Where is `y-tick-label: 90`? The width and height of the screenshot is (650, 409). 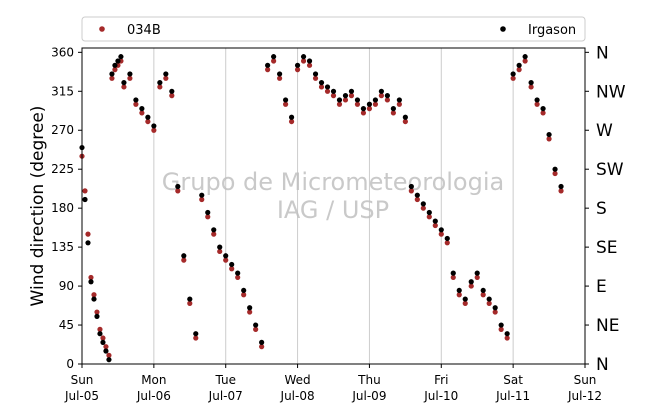 y-tick-label: 90 is located at coordinates (66, 286).